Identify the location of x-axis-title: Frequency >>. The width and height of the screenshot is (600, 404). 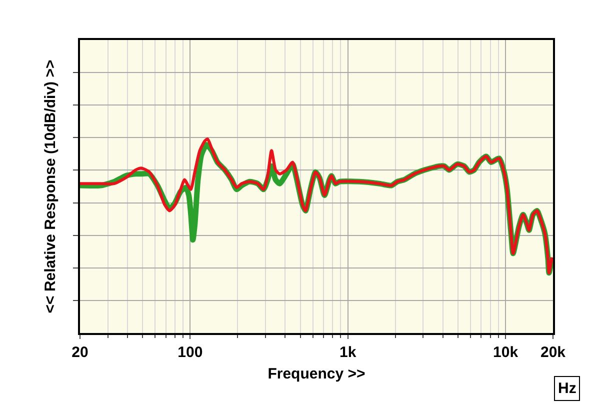
(317, 374).